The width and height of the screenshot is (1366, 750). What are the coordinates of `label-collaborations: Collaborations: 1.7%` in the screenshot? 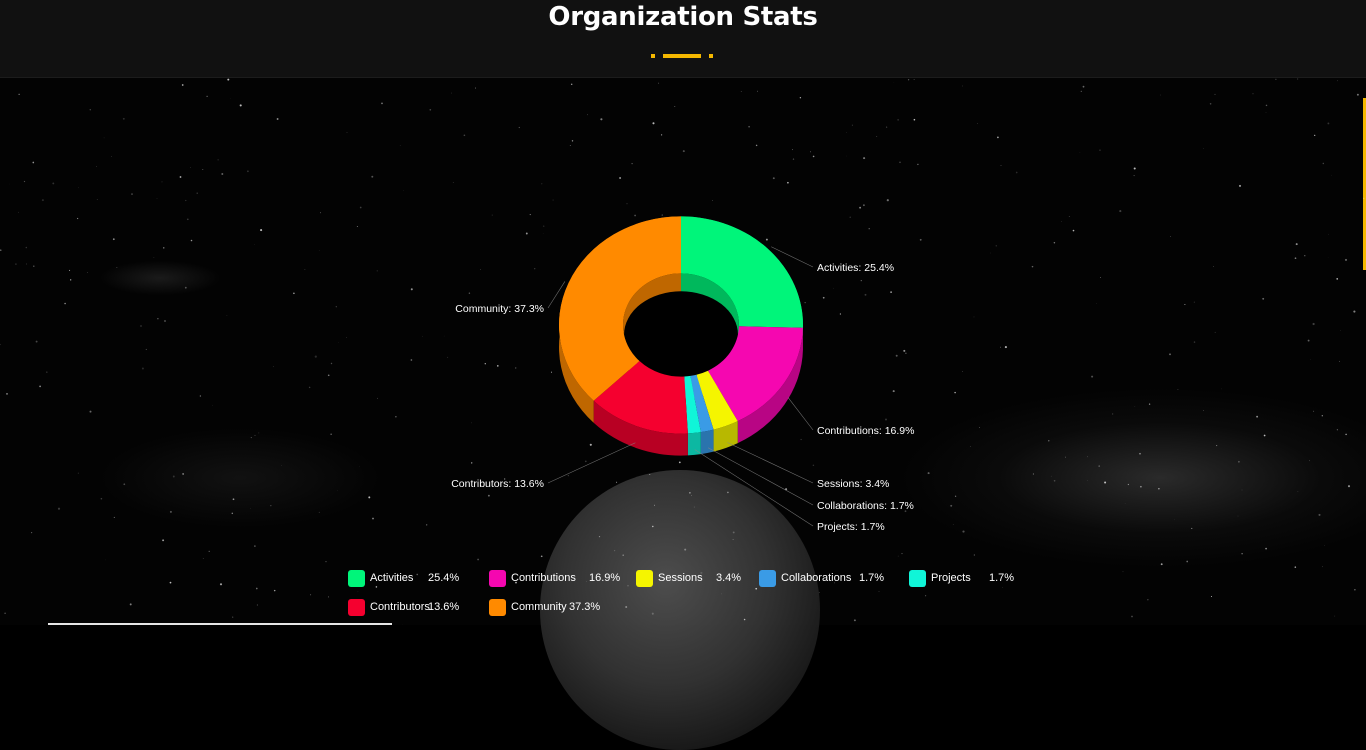 It's located at (865, 506).